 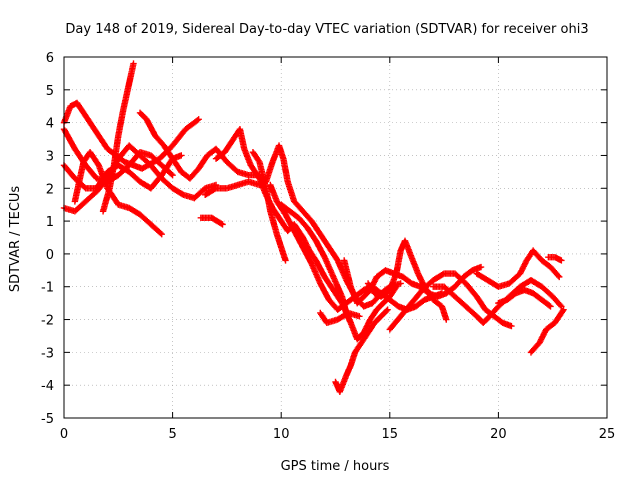 I want to click on y-tick-label: -4, so click(x=47, y=386).